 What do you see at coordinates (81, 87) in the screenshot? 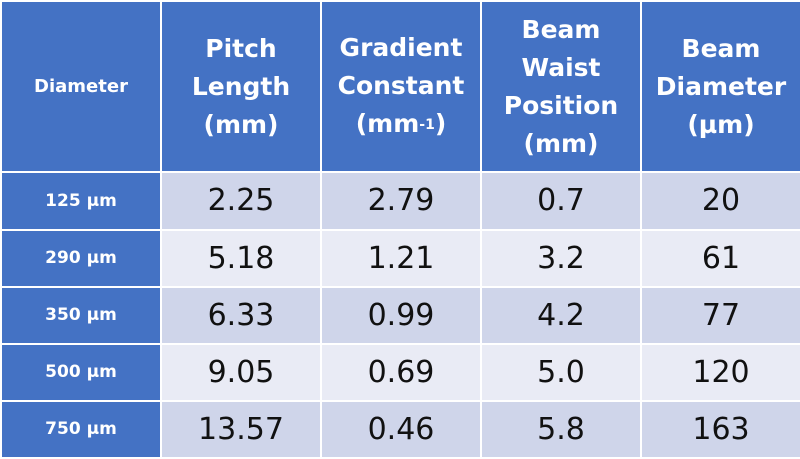
I see `corner-header-diameter: Diameter` at bounding box center [81, 87].